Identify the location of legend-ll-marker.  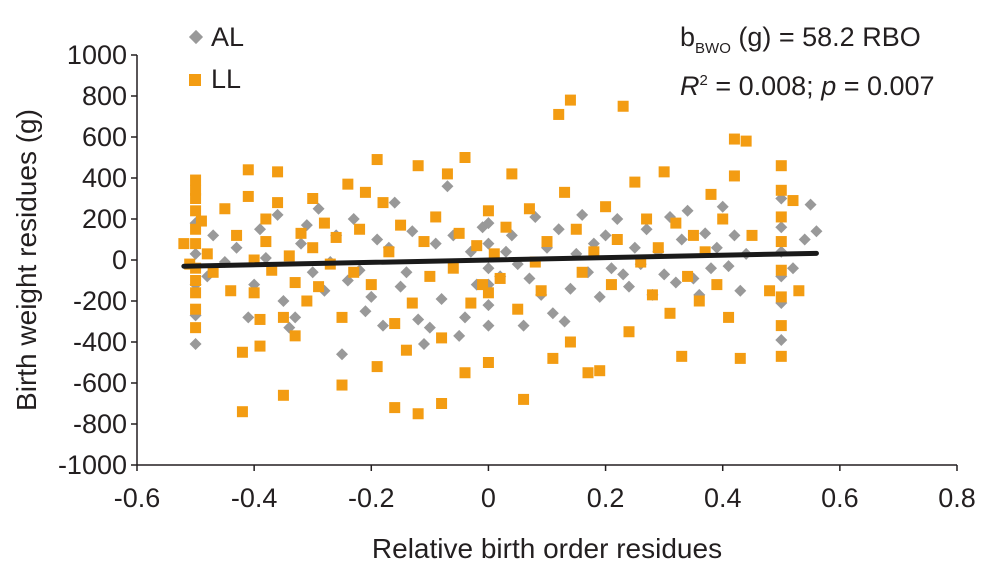
(195, 80).